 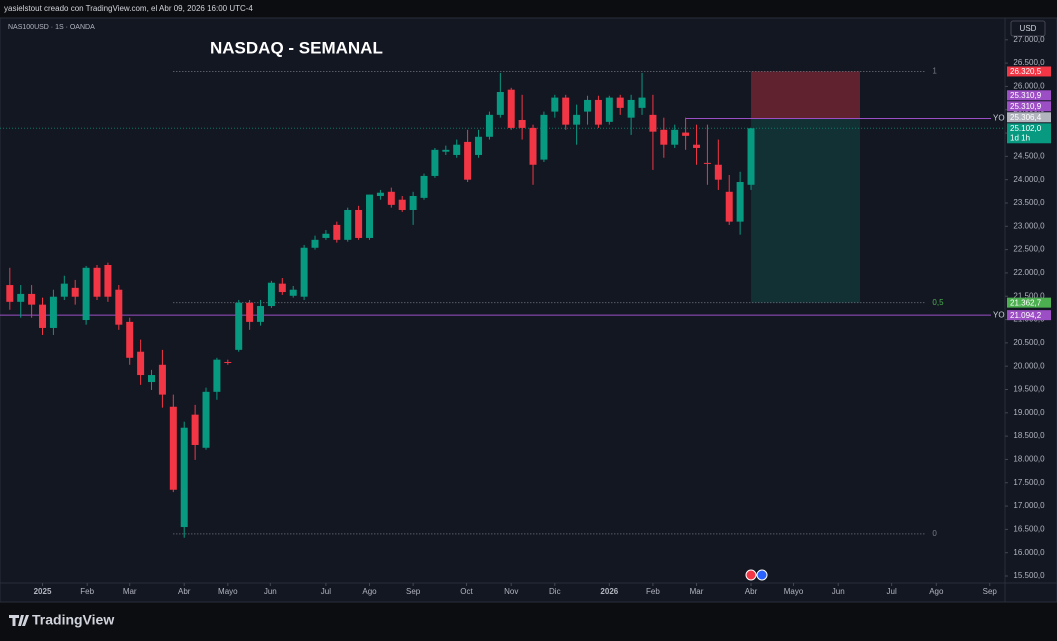 What do you see at coordinates (1029, 39) in the screenshot?
I see `y-tick-label: 27.000,0` at bounding box center [1029, 39].